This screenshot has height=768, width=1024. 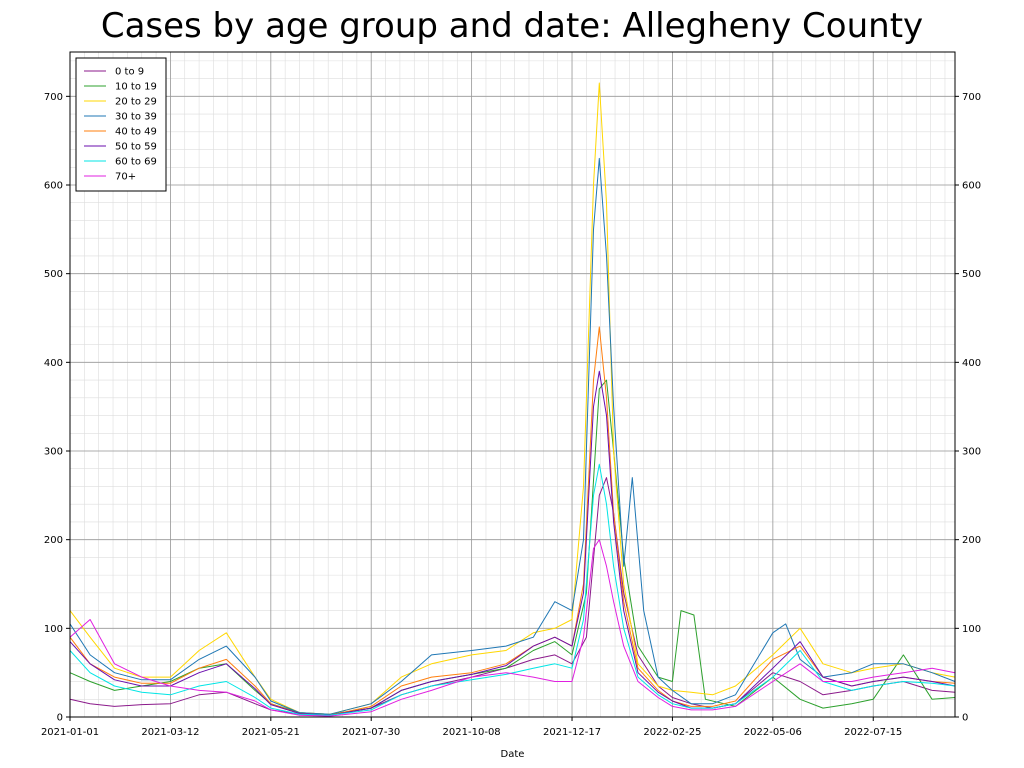 What do you see at coordinates (672, 732) in the screenshot?
I see `x-tick-label: 2022-02-25` at bounding box center [672, 732].